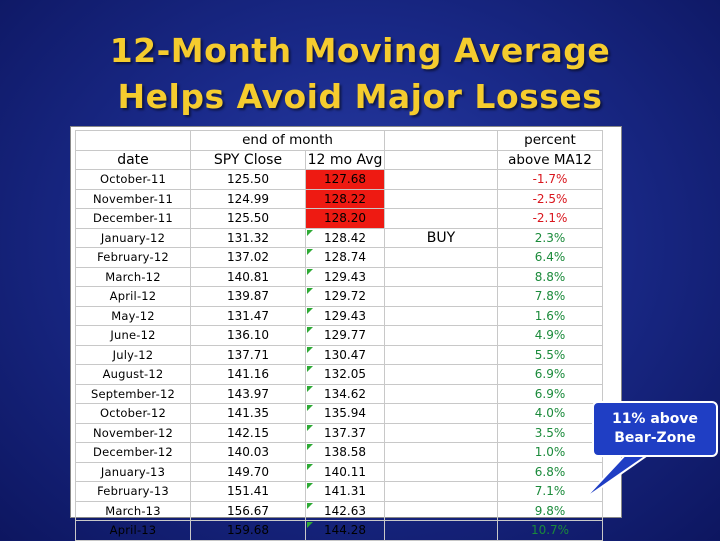 The image size is (720, 541). What do you see at coordinates (550, 276) in the screenshot?
I see `percent-cell: 8.8%` at bounding box center [550, 276].